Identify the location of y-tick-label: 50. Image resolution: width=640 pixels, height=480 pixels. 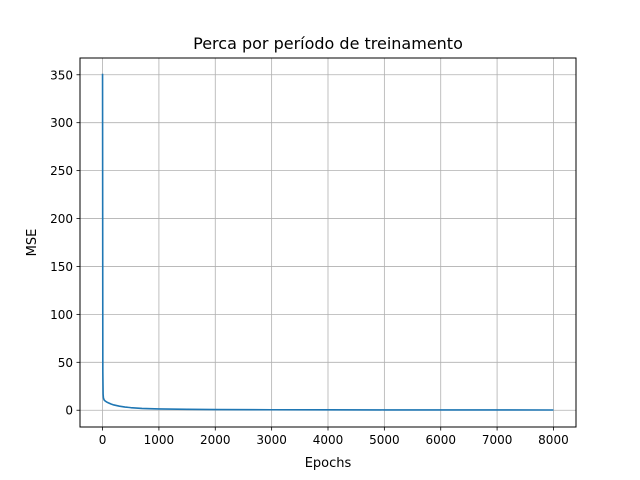
(65, 363).